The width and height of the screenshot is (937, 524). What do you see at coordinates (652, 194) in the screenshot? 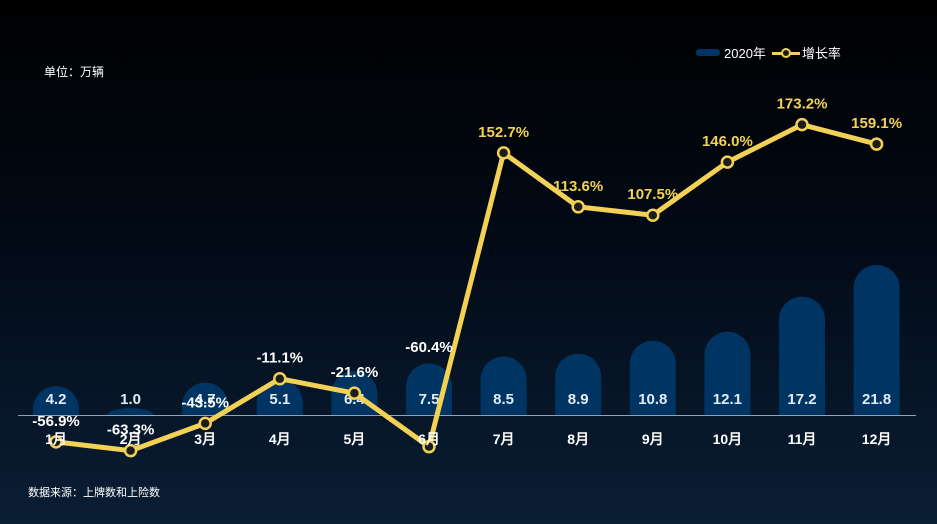
I see `growth-rate-label-9: 107.5%` at bounding box center [652, 194].